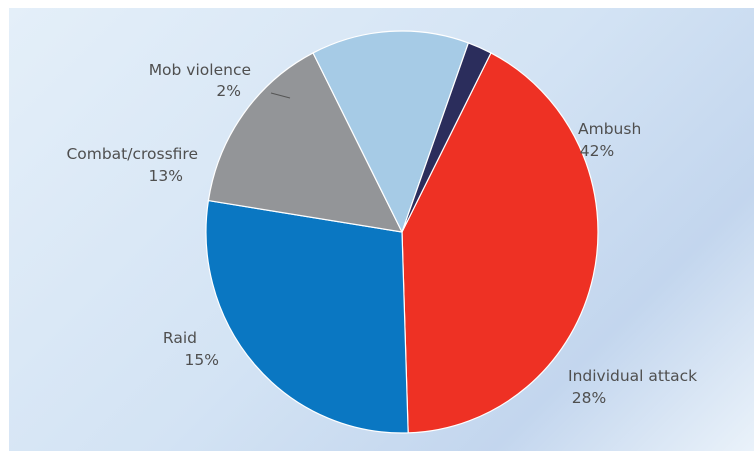 This screenshot has width=754, height=457. Describe the element at coordinates (180, 338) in the screenshot. I see `label-raid-name: Raid` at that location.